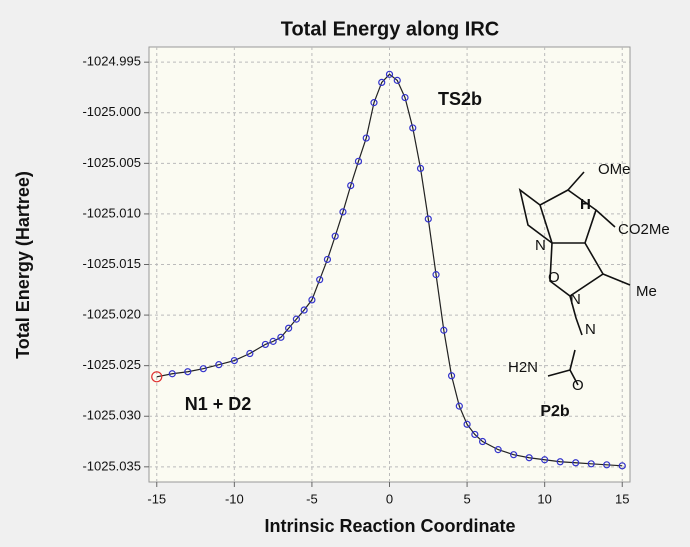  I want to click on x-tick-label: 15, so click(622, 498).